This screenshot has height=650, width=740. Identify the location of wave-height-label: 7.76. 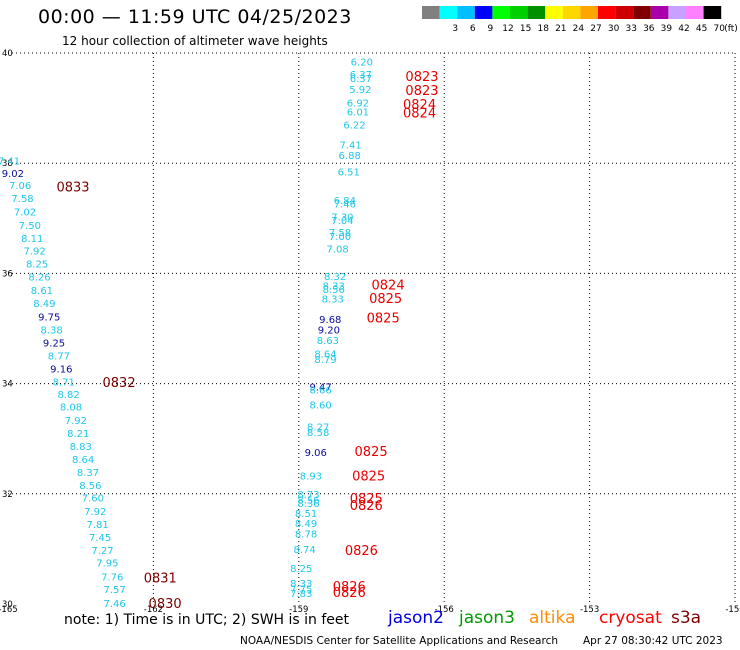
(112, 577).